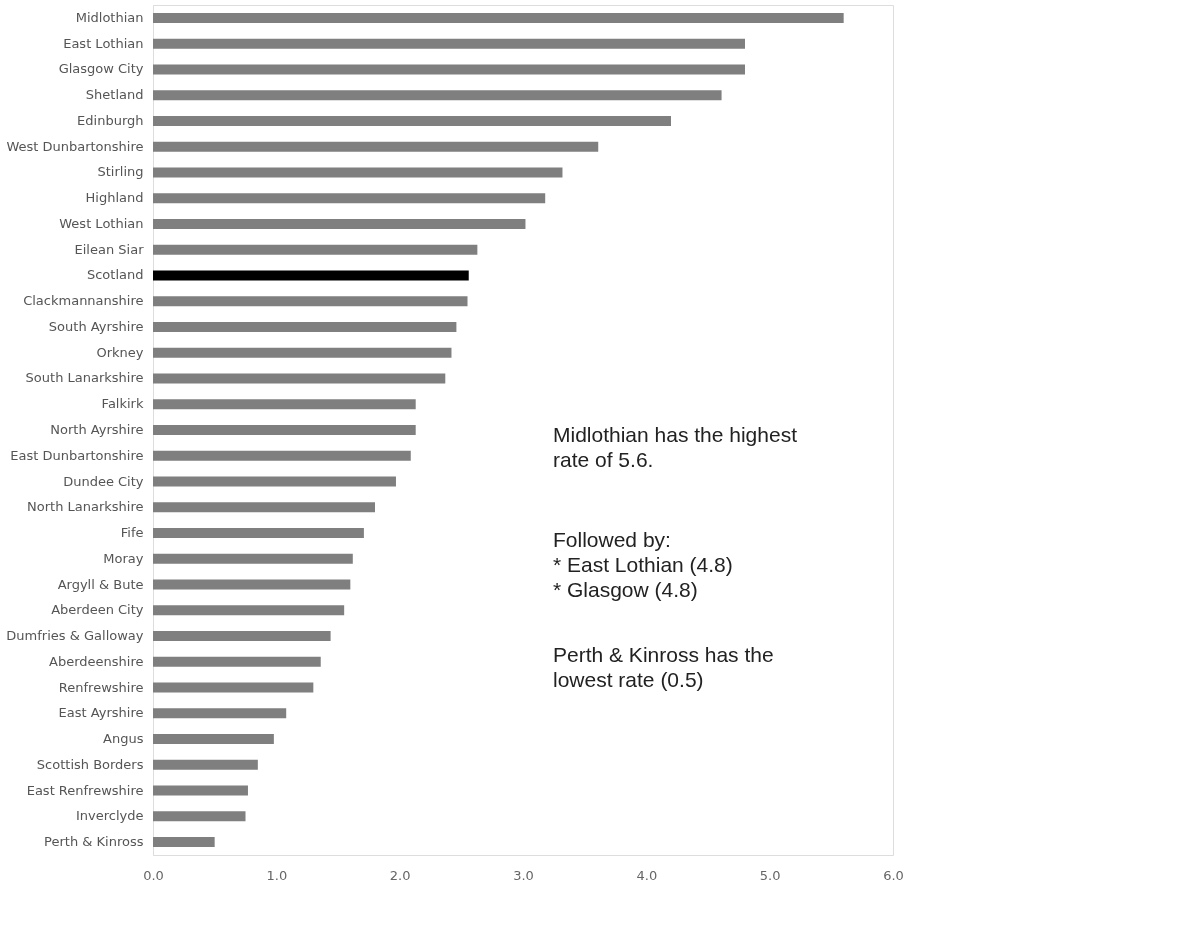  I want to click on y-tick-label: Shetland, so click(114, 95).